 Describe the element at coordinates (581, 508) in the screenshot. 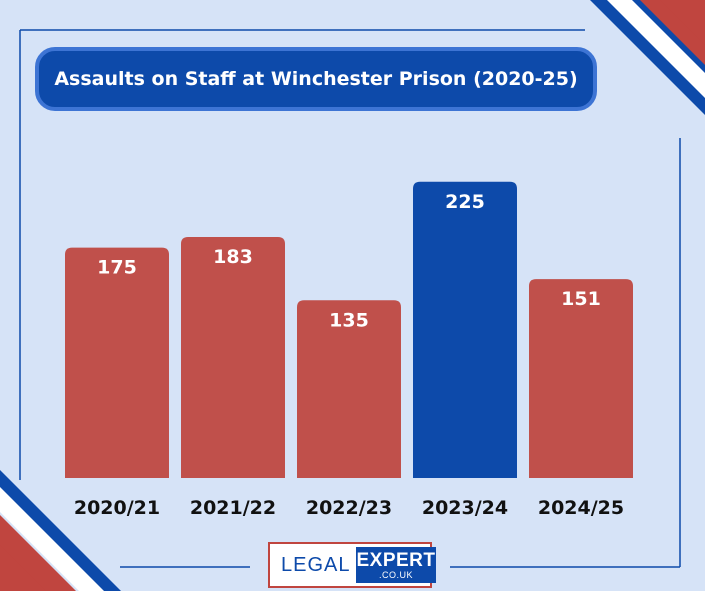

I see `x-tick-label: 2024/25` at that location.